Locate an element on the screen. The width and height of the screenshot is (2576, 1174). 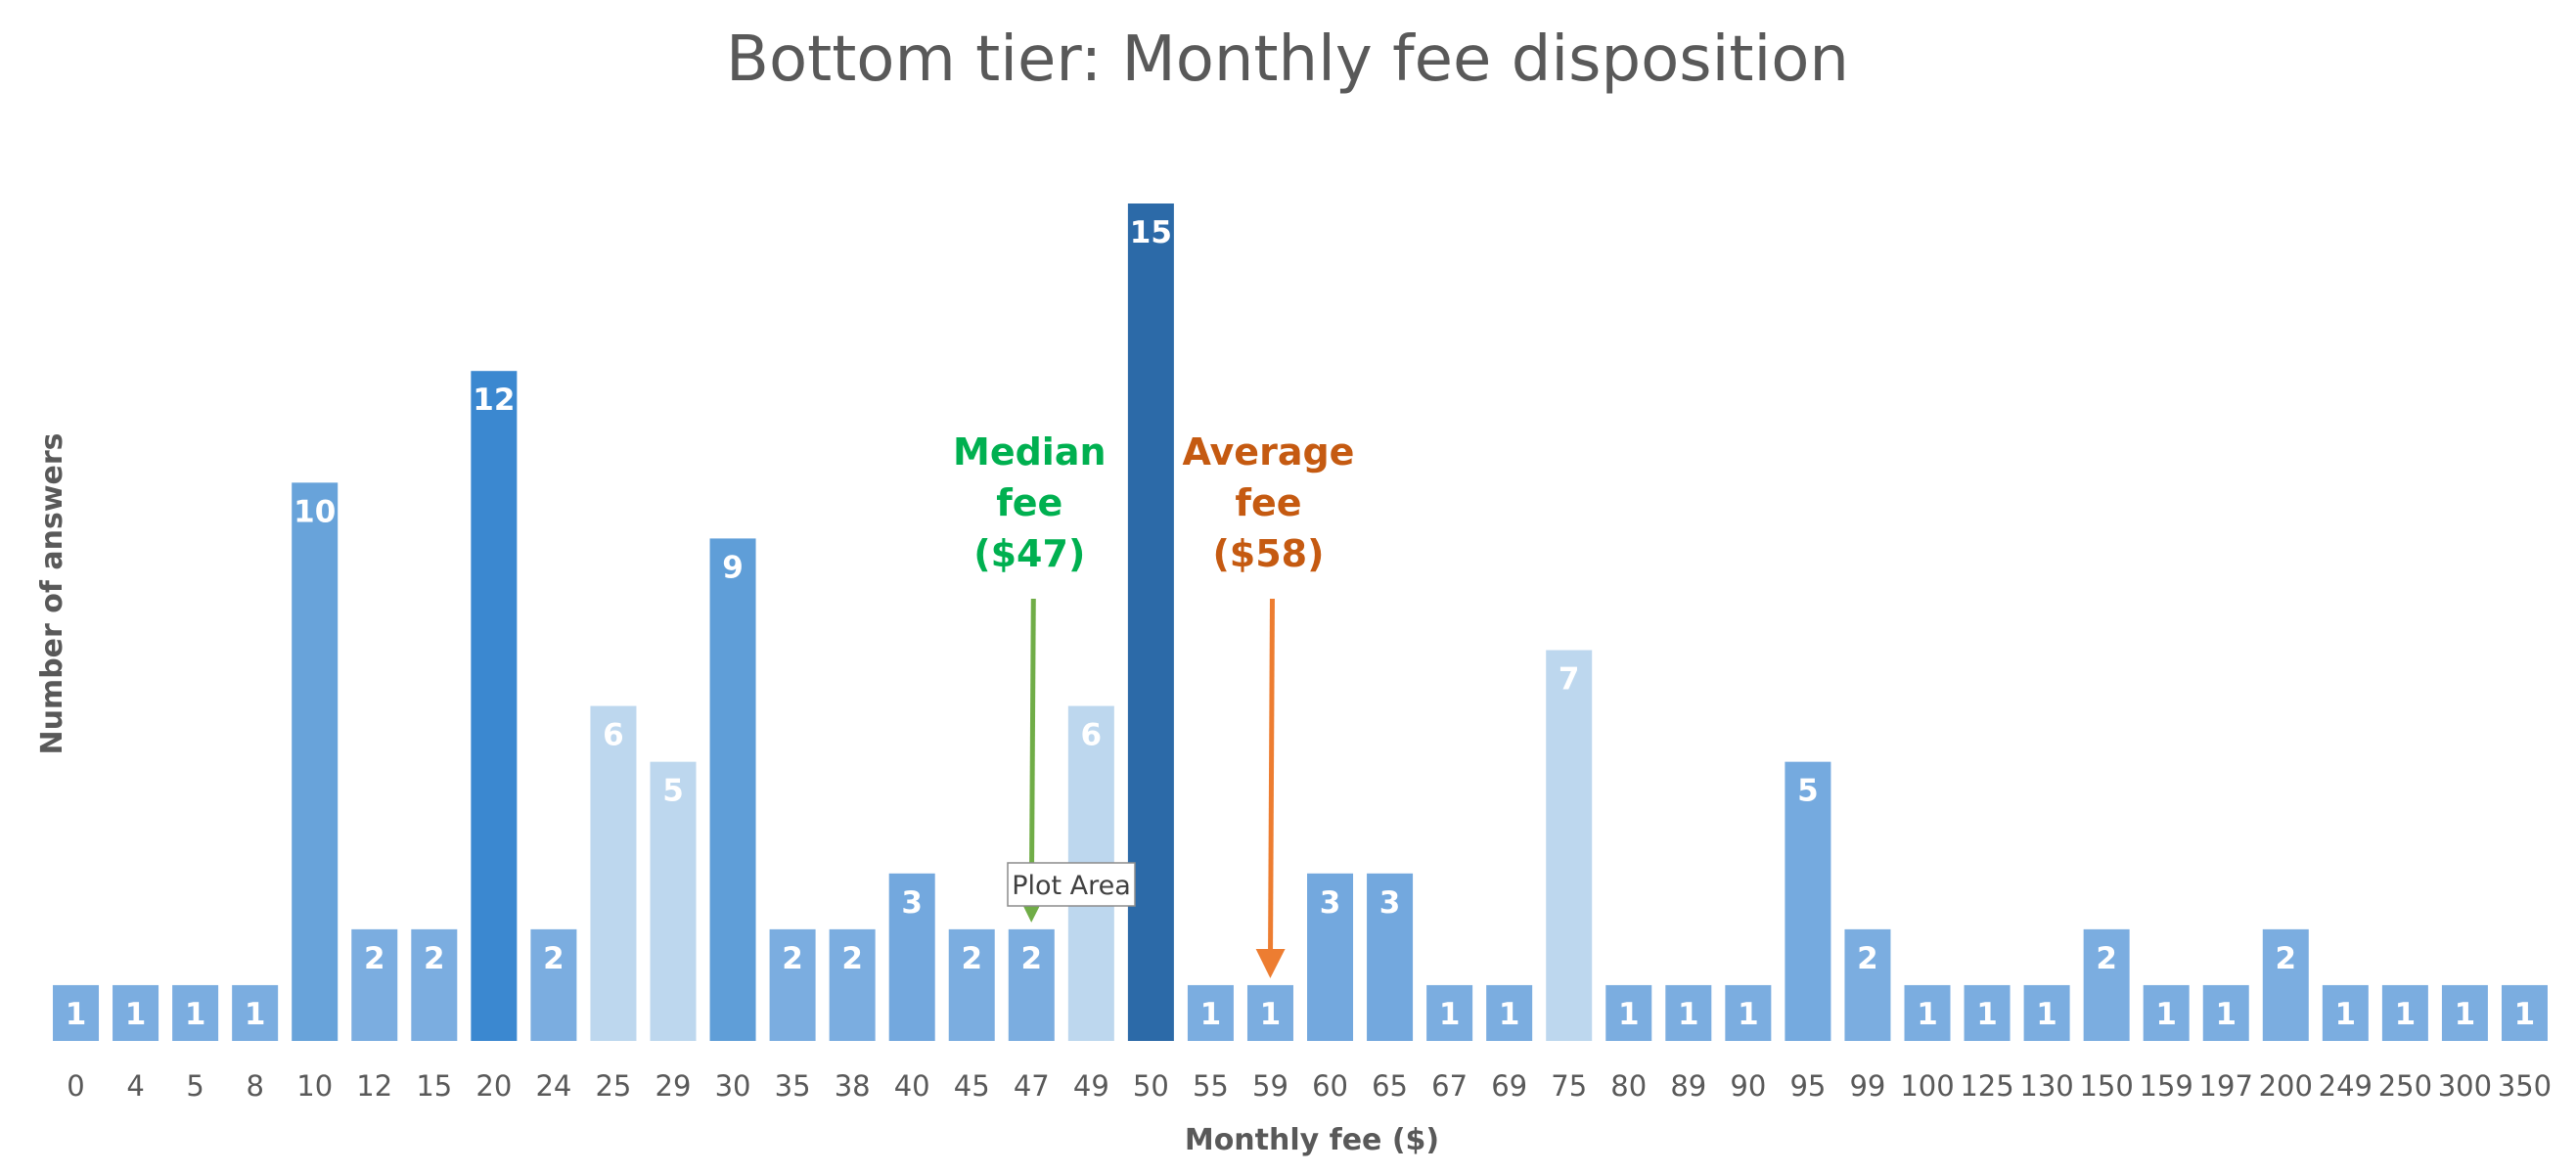
x-tick-label: 49 is located at coordinates (1091, 1086).